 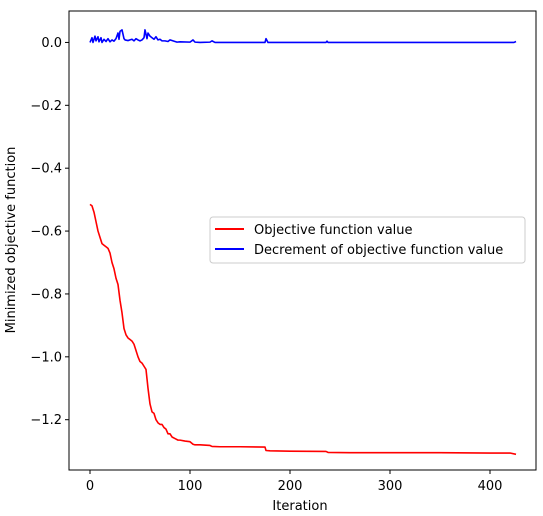 I want to click on legend-box, so click(x=367, y=240).